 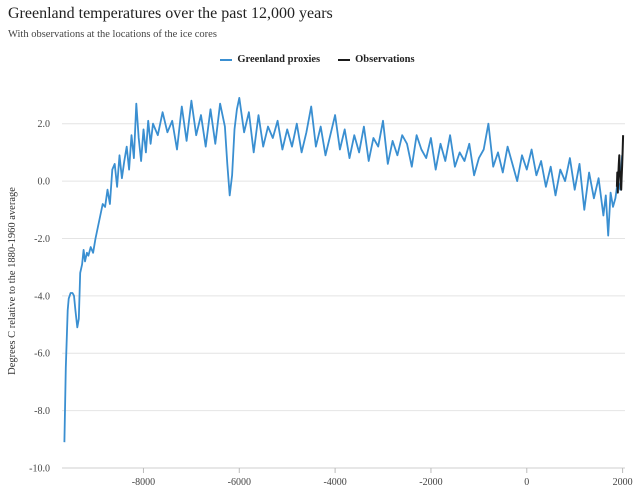 I want to click on legend-swatch-proxies, so click(x=226, y=59).